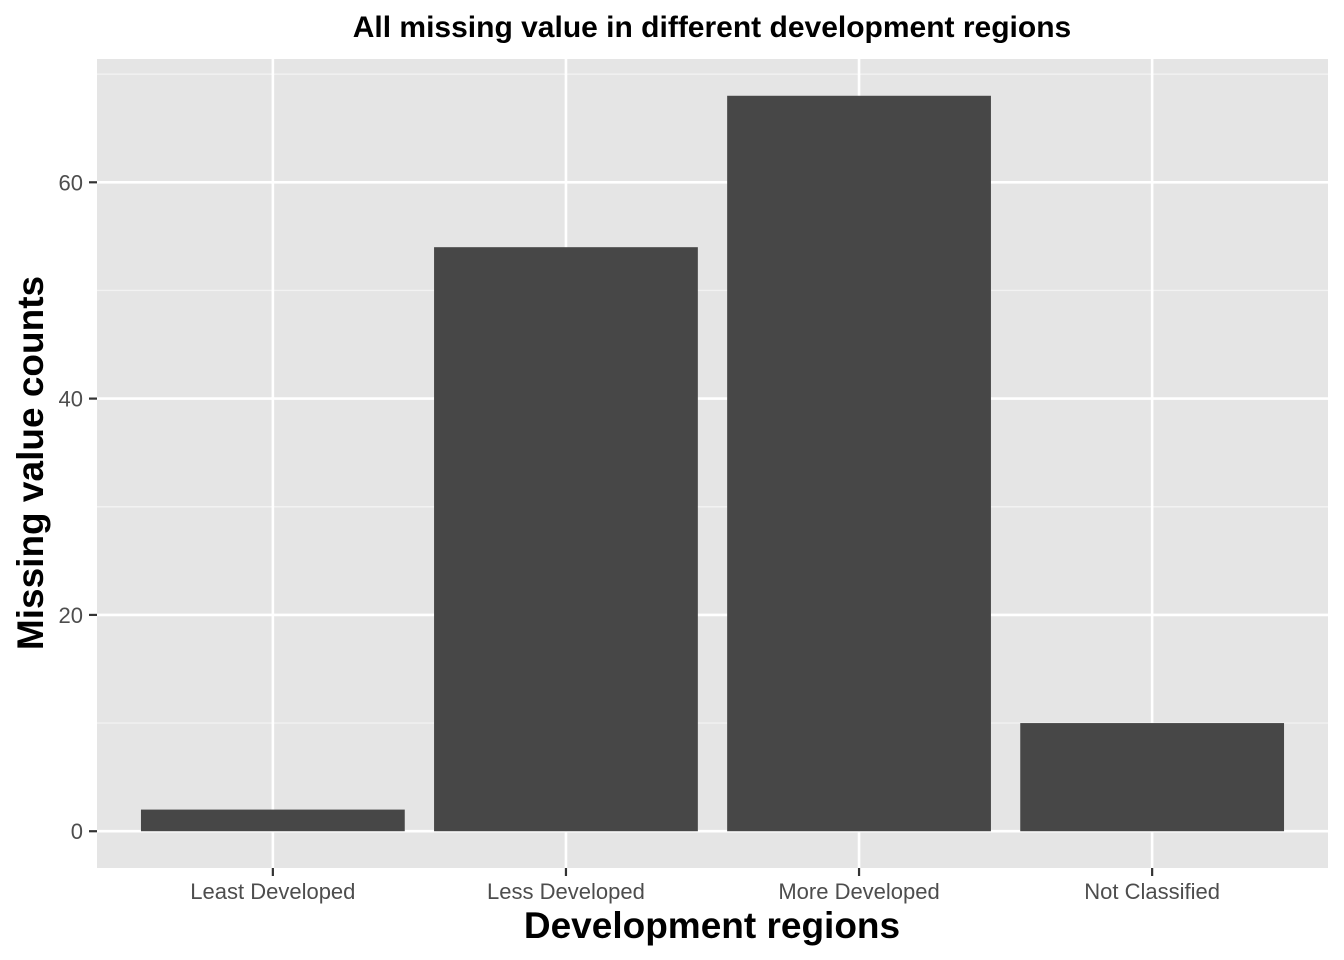 The image size is (1344, 960). What do you see at coordinates (77, 831) in the screenshot?
I see `y-tick-label: 0` at bounding box center [77, 831].